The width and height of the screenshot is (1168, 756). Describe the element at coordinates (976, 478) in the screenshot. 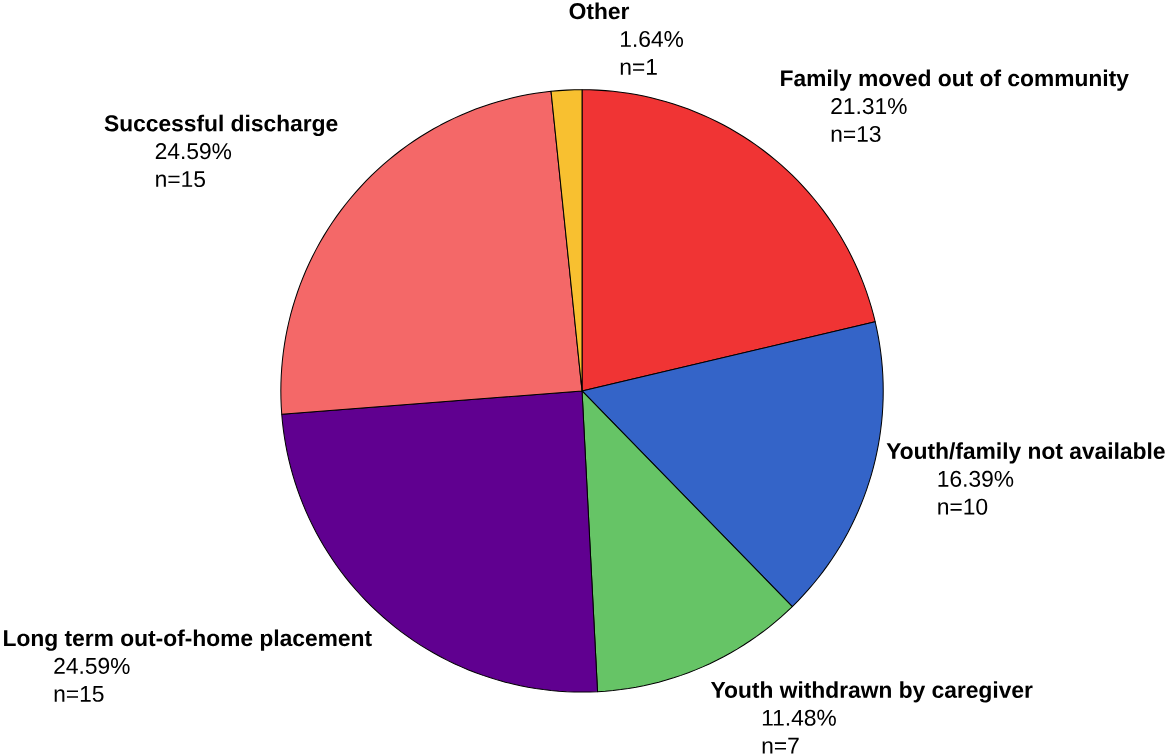

I see `data-label: 16.39%` at that location.